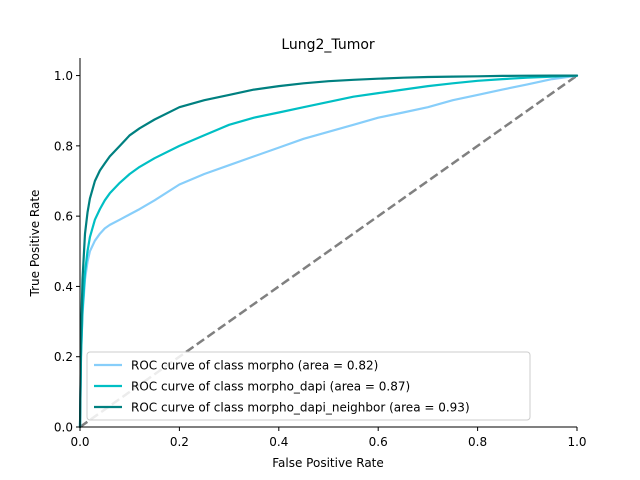 Image resolution: width=640 pixels, height=480 pixels. I want to click on x-tick-label: 0.8, so click(477, 442).